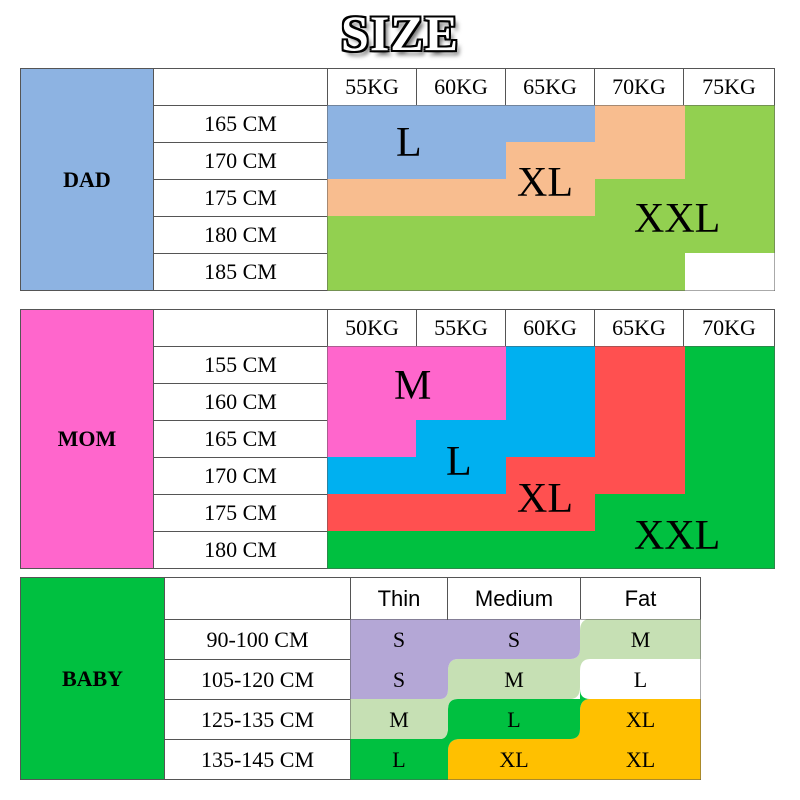 The height and width of the screenshot is (800, 800). Describe the element at coordinates (399, 598) in the screenshot. I see `baby-column-header: Thin` at that location.